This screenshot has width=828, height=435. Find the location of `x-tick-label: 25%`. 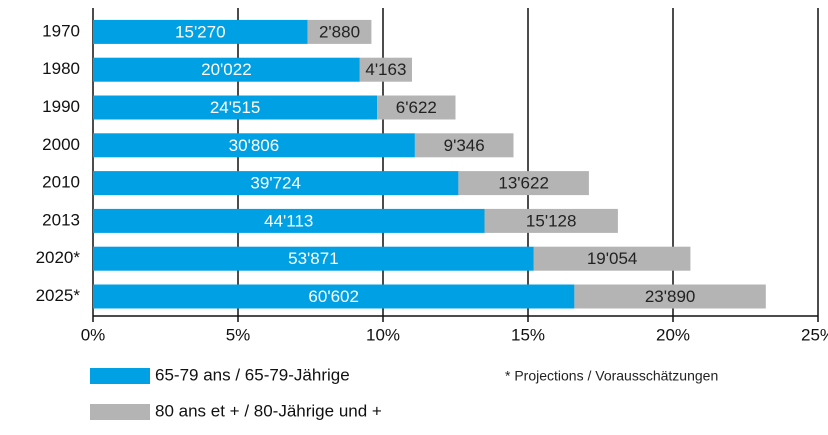

x-tick-label: 25% is located at coordinates (814, 334).